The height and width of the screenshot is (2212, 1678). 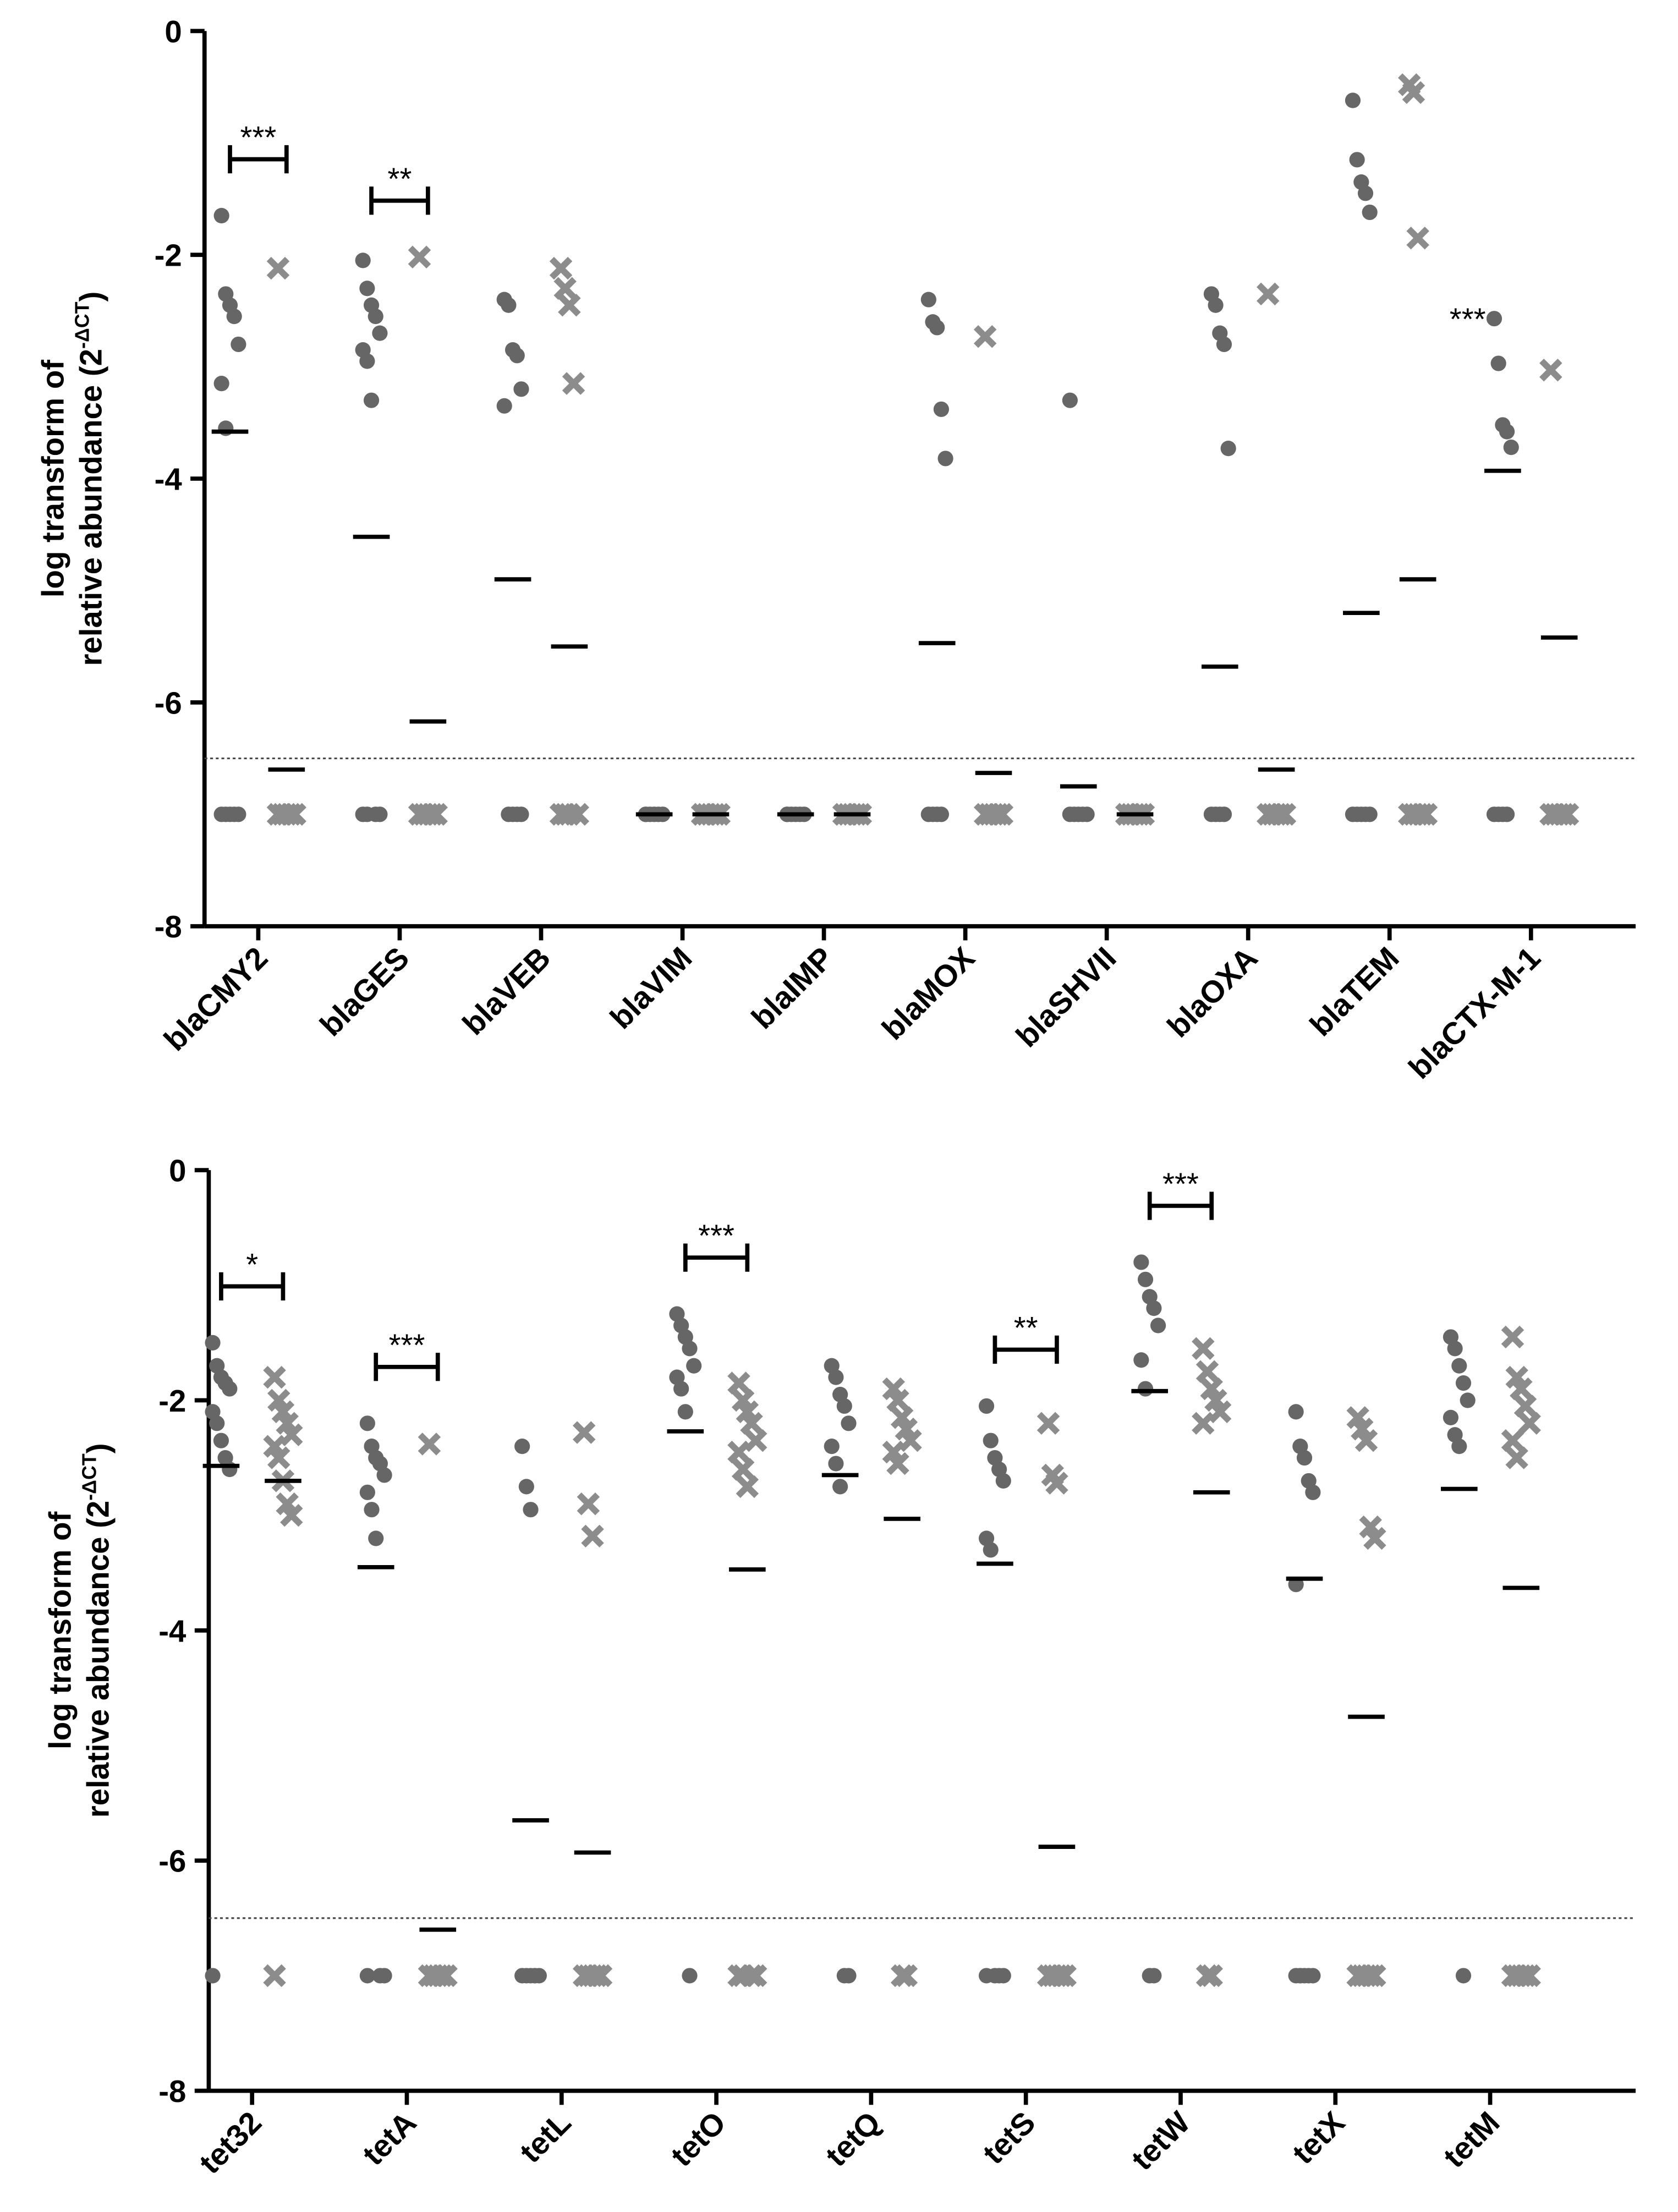 I want to click on x-tick-label: tetX, so click(x=1318, y=2138).